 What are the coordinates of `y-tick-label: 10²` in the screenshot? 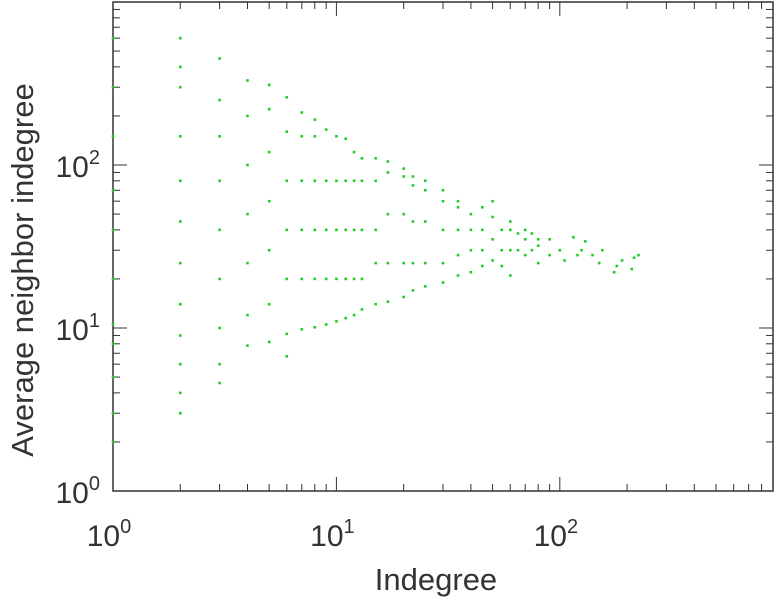 It's located at (78, 165).